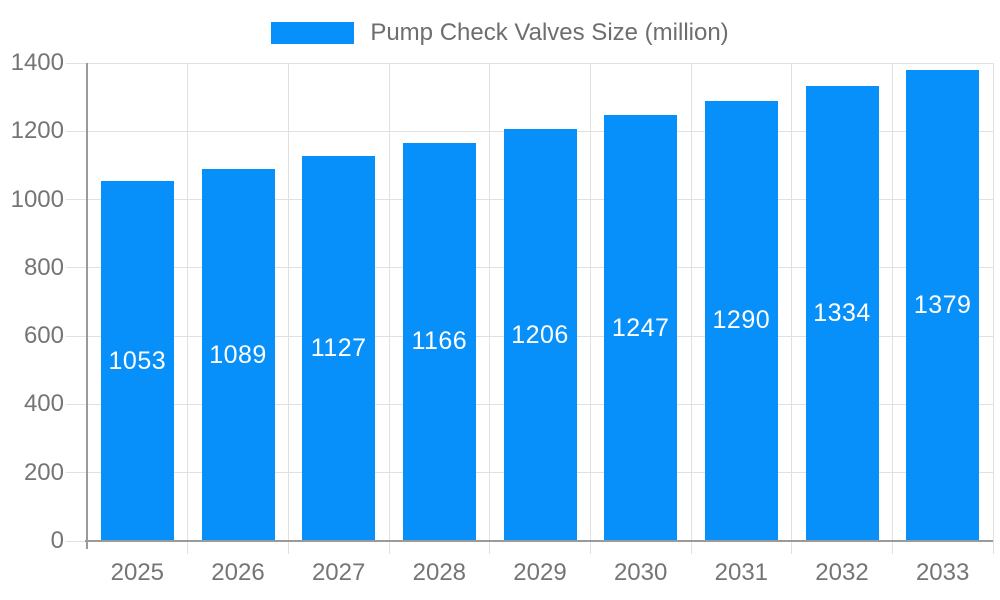 The width and height of the screenshot is (1000, 600). Describe the element at coordinates (942, 572) in the screenshot. I see `x-axis-tick-label: 2033` at that location.